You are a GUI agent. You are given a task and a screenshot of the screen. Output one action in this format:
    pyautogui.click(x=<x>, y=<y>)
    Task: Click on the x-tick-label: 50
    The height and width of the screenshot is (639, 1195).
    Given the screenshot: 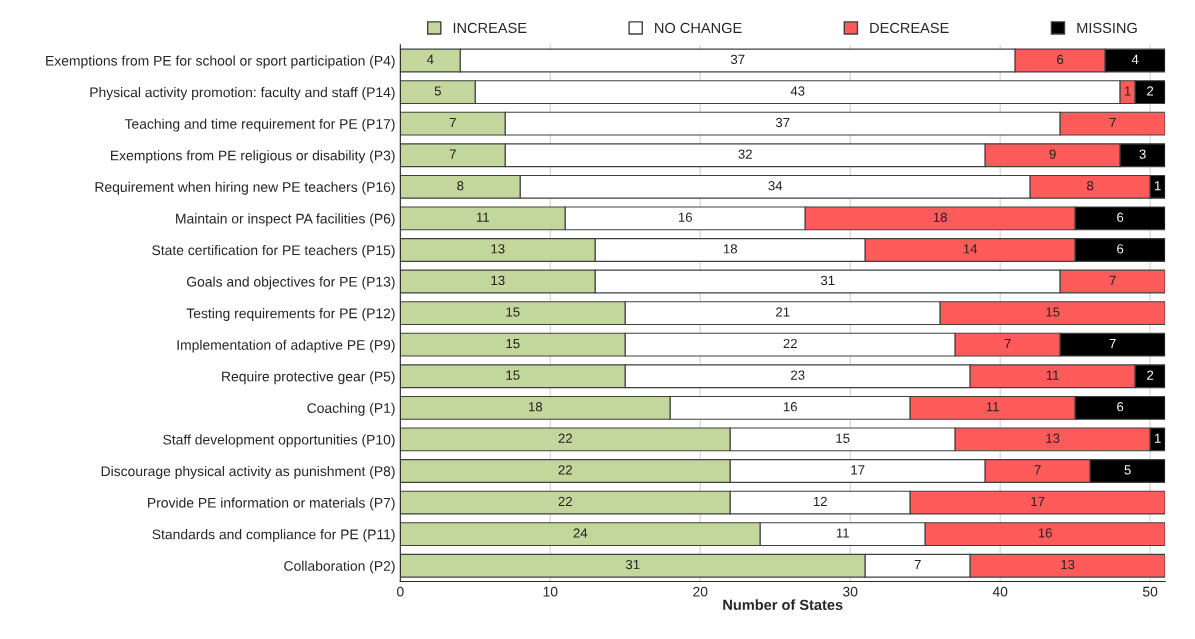 What is the action you would take?
    pyautogui.click(x=1150, y=591)
    